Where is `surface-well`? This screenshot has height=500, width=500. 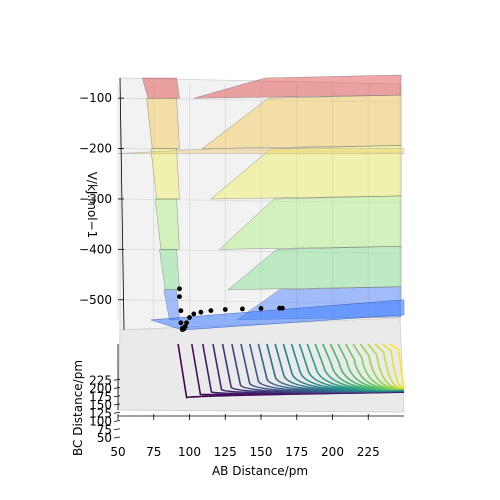 surface-well is located at coordinates (277, 315).